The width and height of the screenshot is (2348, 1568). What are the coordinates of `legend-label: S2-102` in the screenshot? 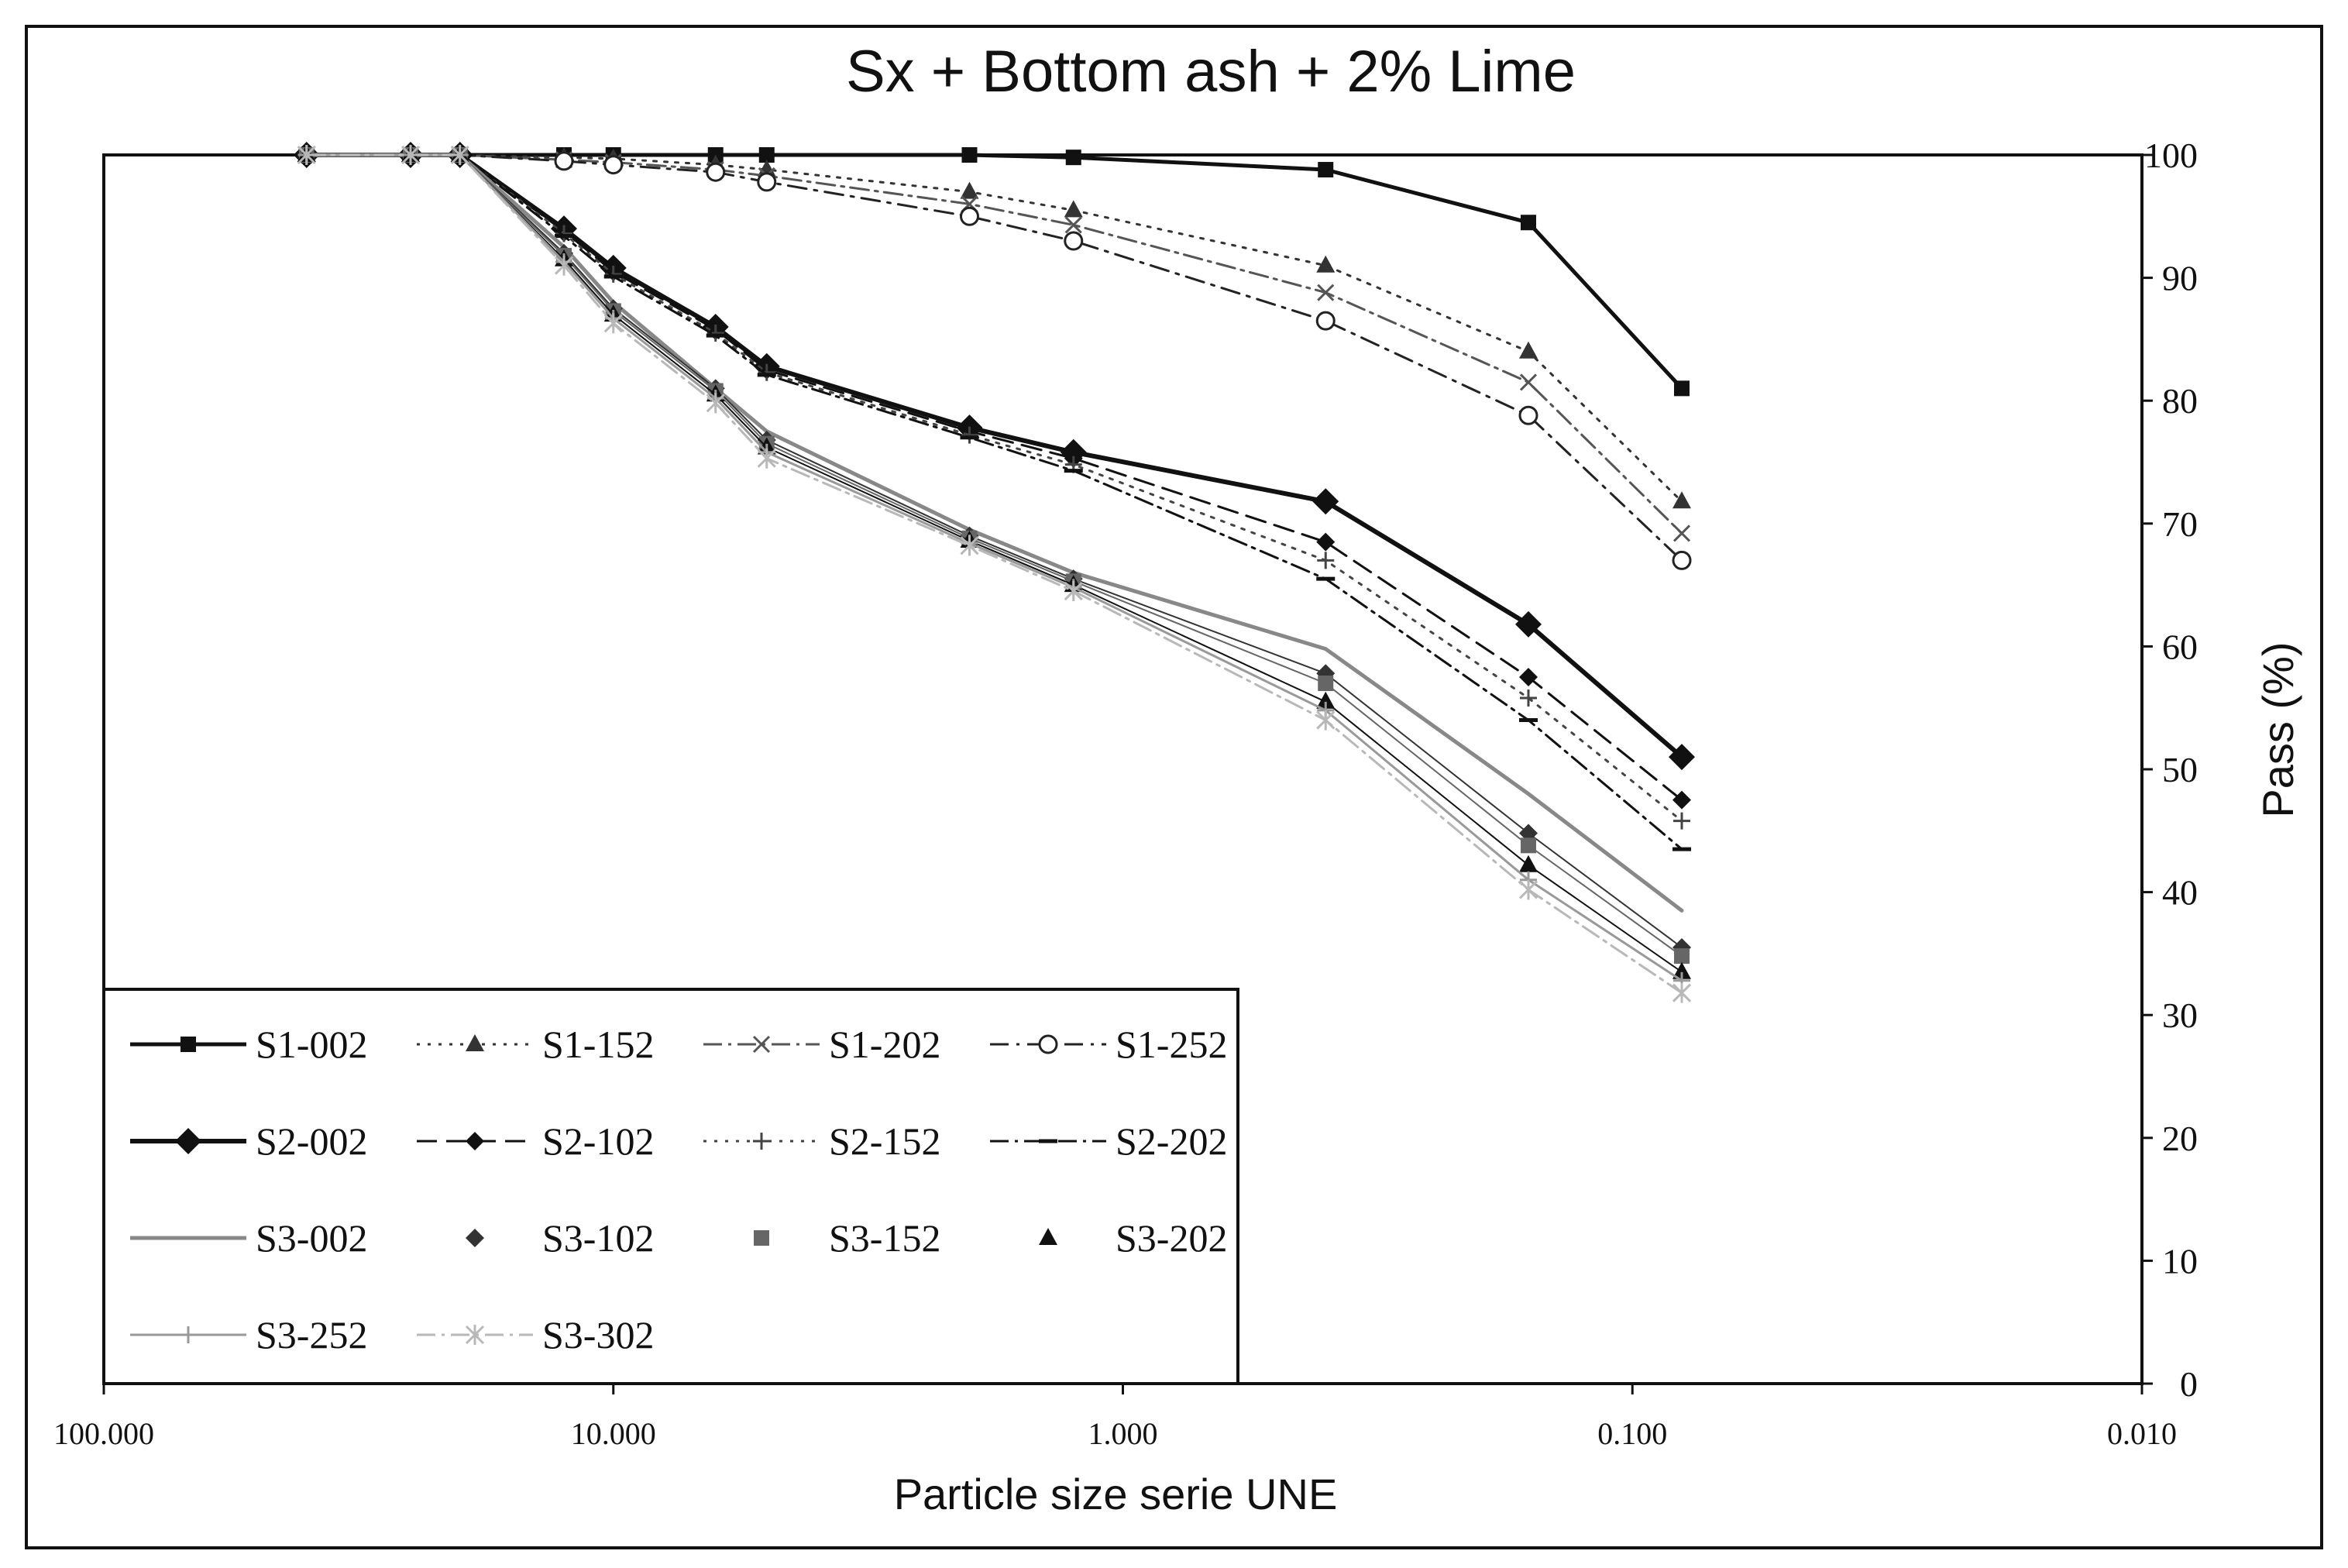 It's located at (598, 1141).